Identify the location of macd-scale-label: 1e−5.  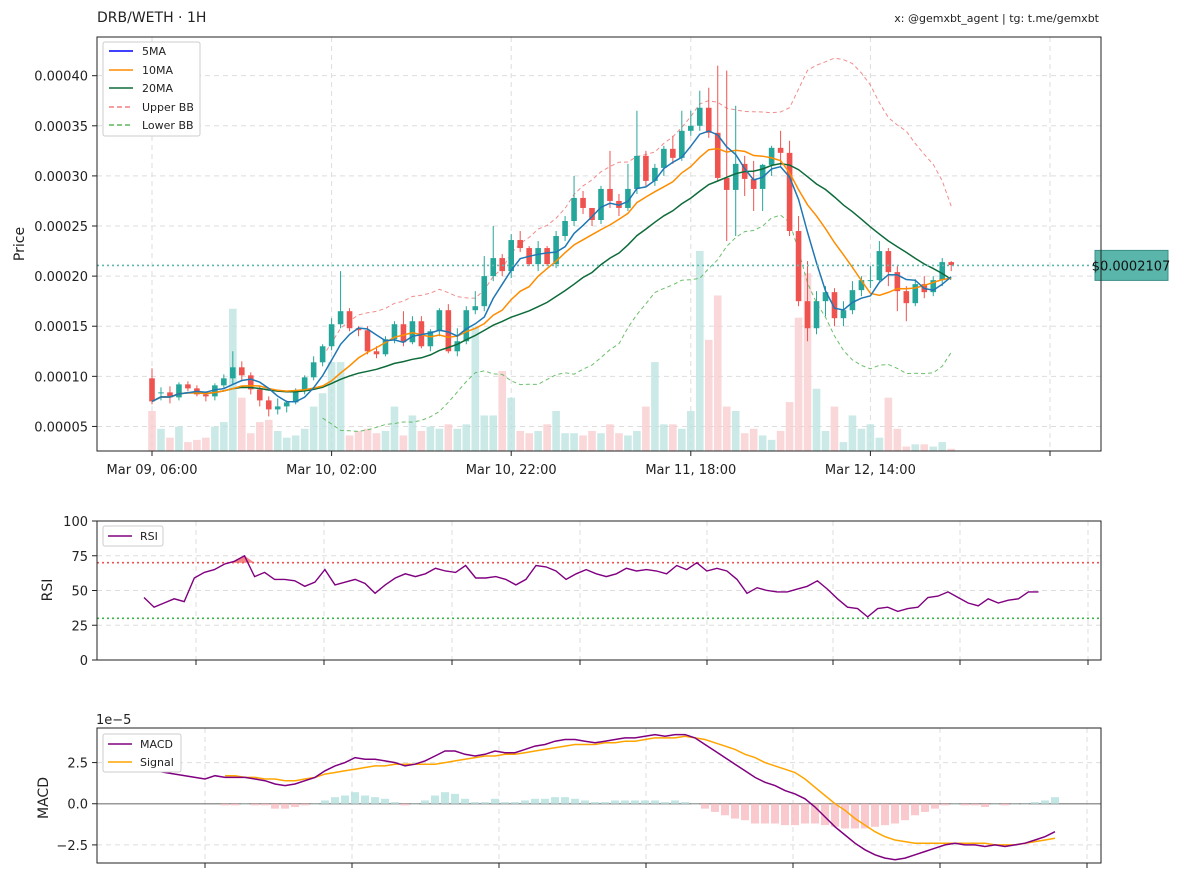
(113, 720).